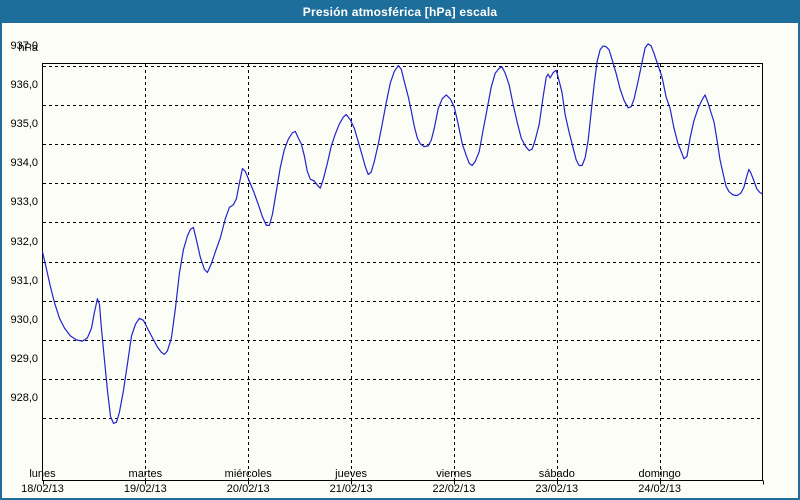 The image size is (800, 500). What do you see at coordinates (28, 48) in the screenshot?
I see `y-axis-unit-label: hPa` at bounding box center [28, 48].